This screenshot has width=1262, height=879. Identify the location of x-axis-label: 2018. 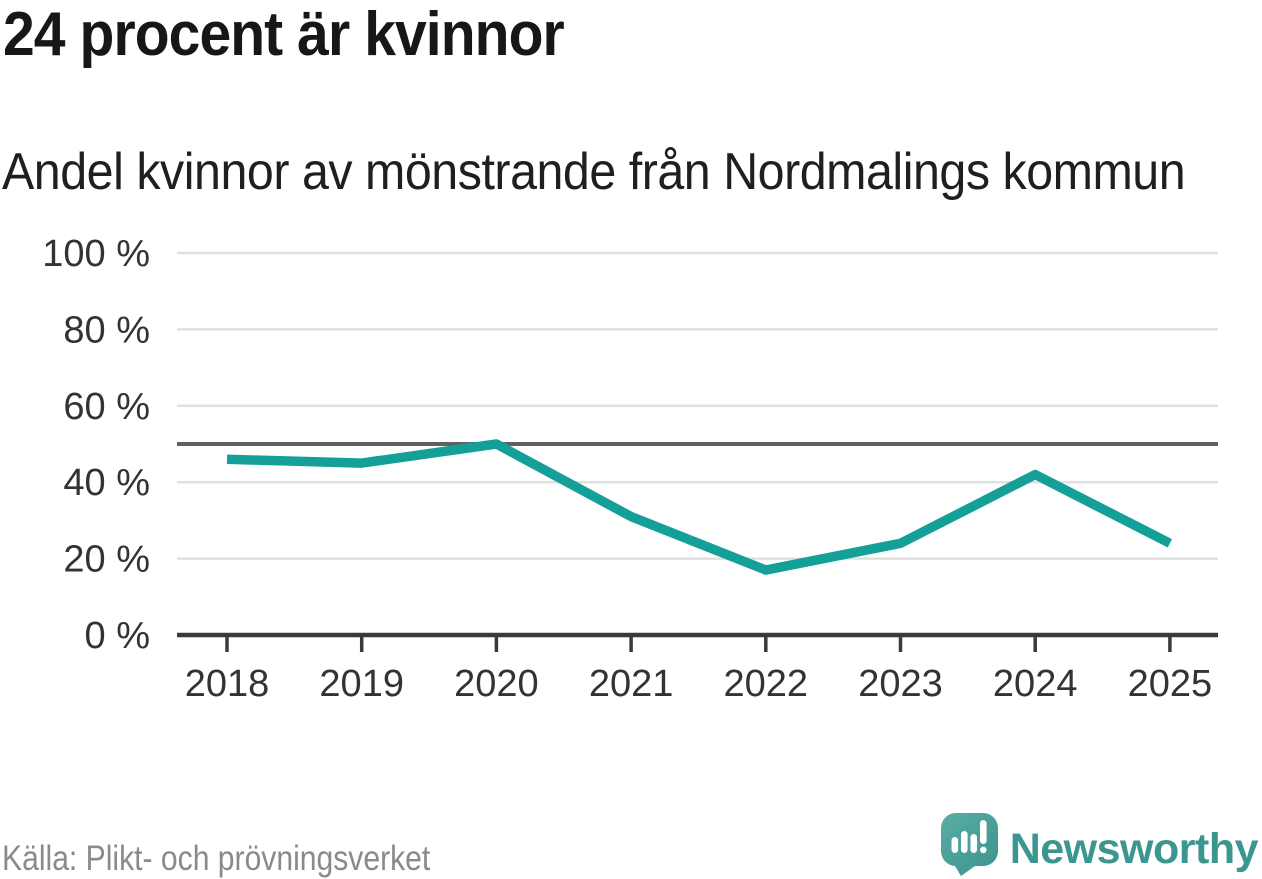
(227, 684).